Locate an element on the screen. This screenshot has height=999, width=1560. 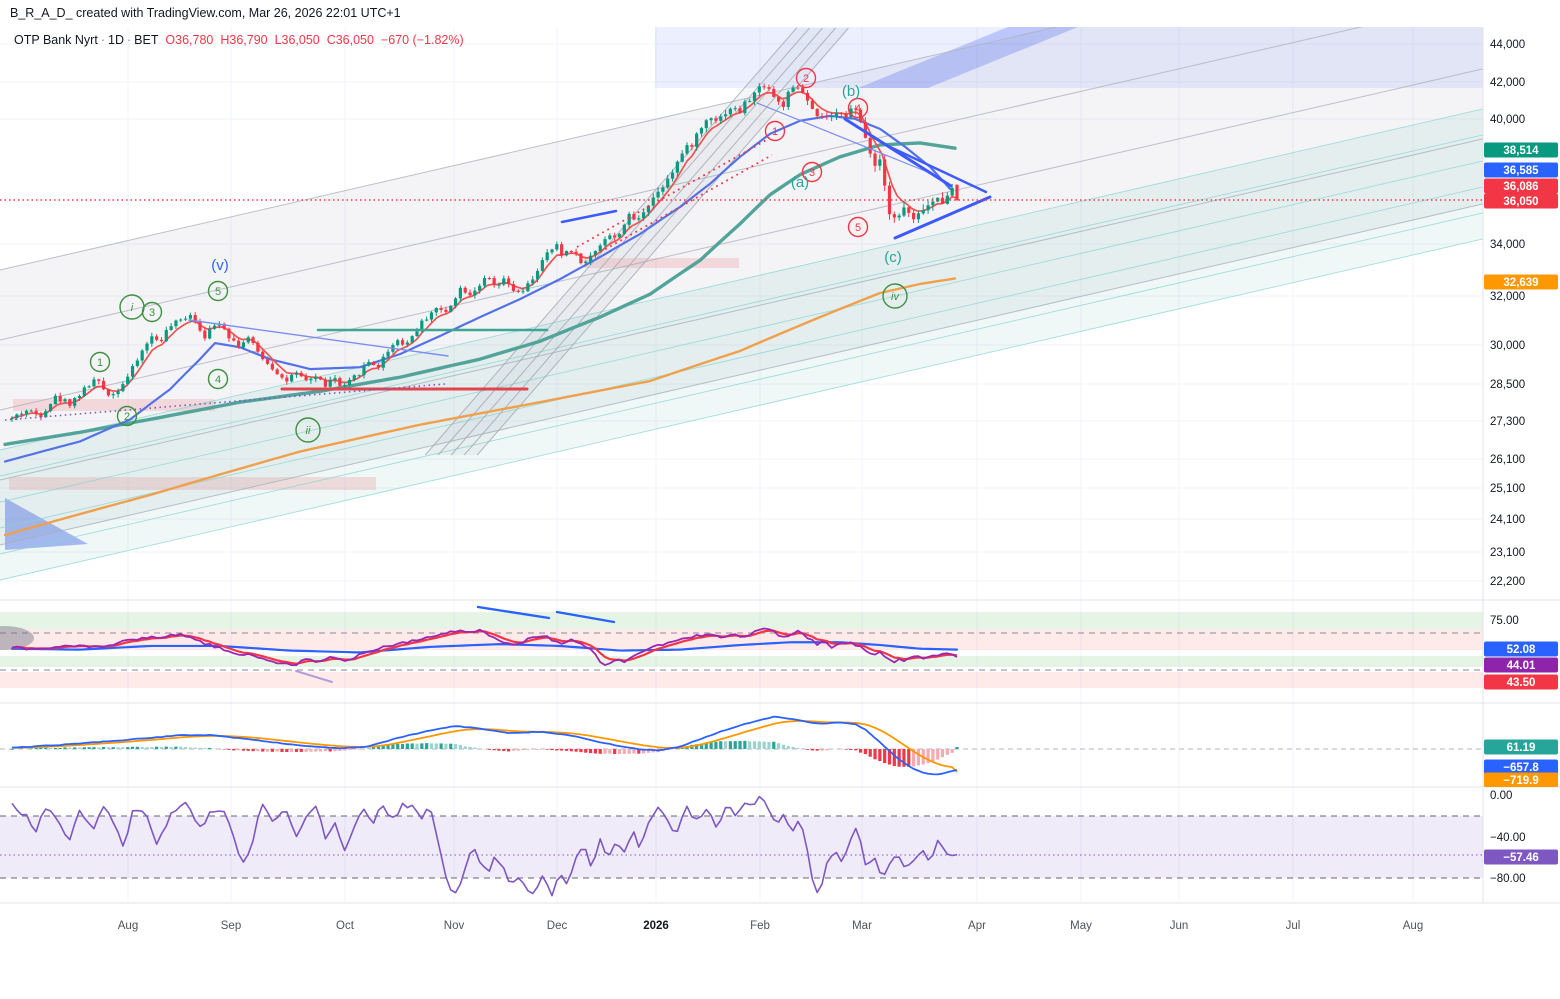
svg-text: 42,000 is located at coordinates (1507, 83).